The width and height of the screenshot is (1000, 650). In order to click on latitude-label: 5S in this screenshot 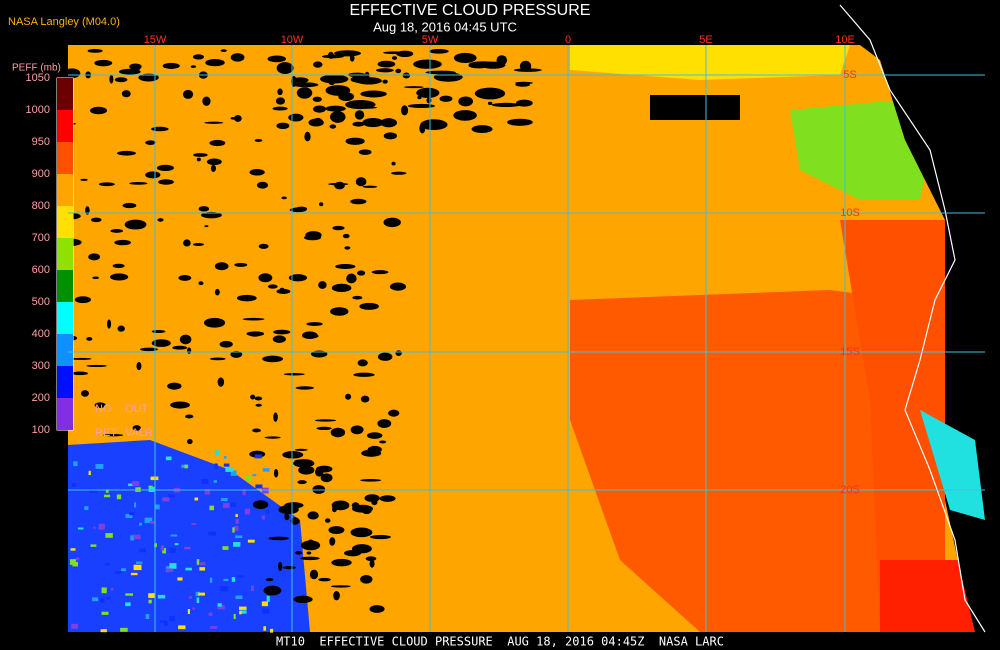, I will do `click(849, 75)`.